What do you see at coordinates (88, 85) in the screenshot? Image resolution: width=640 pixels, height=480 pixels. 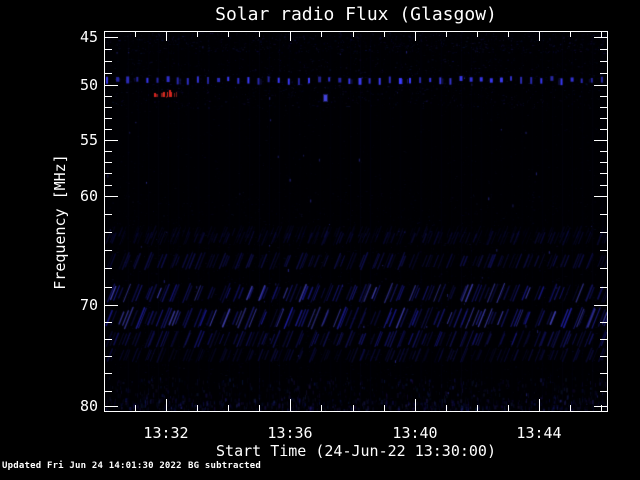 I see `y-tick-label: 50` at bounding box center [88, 85].